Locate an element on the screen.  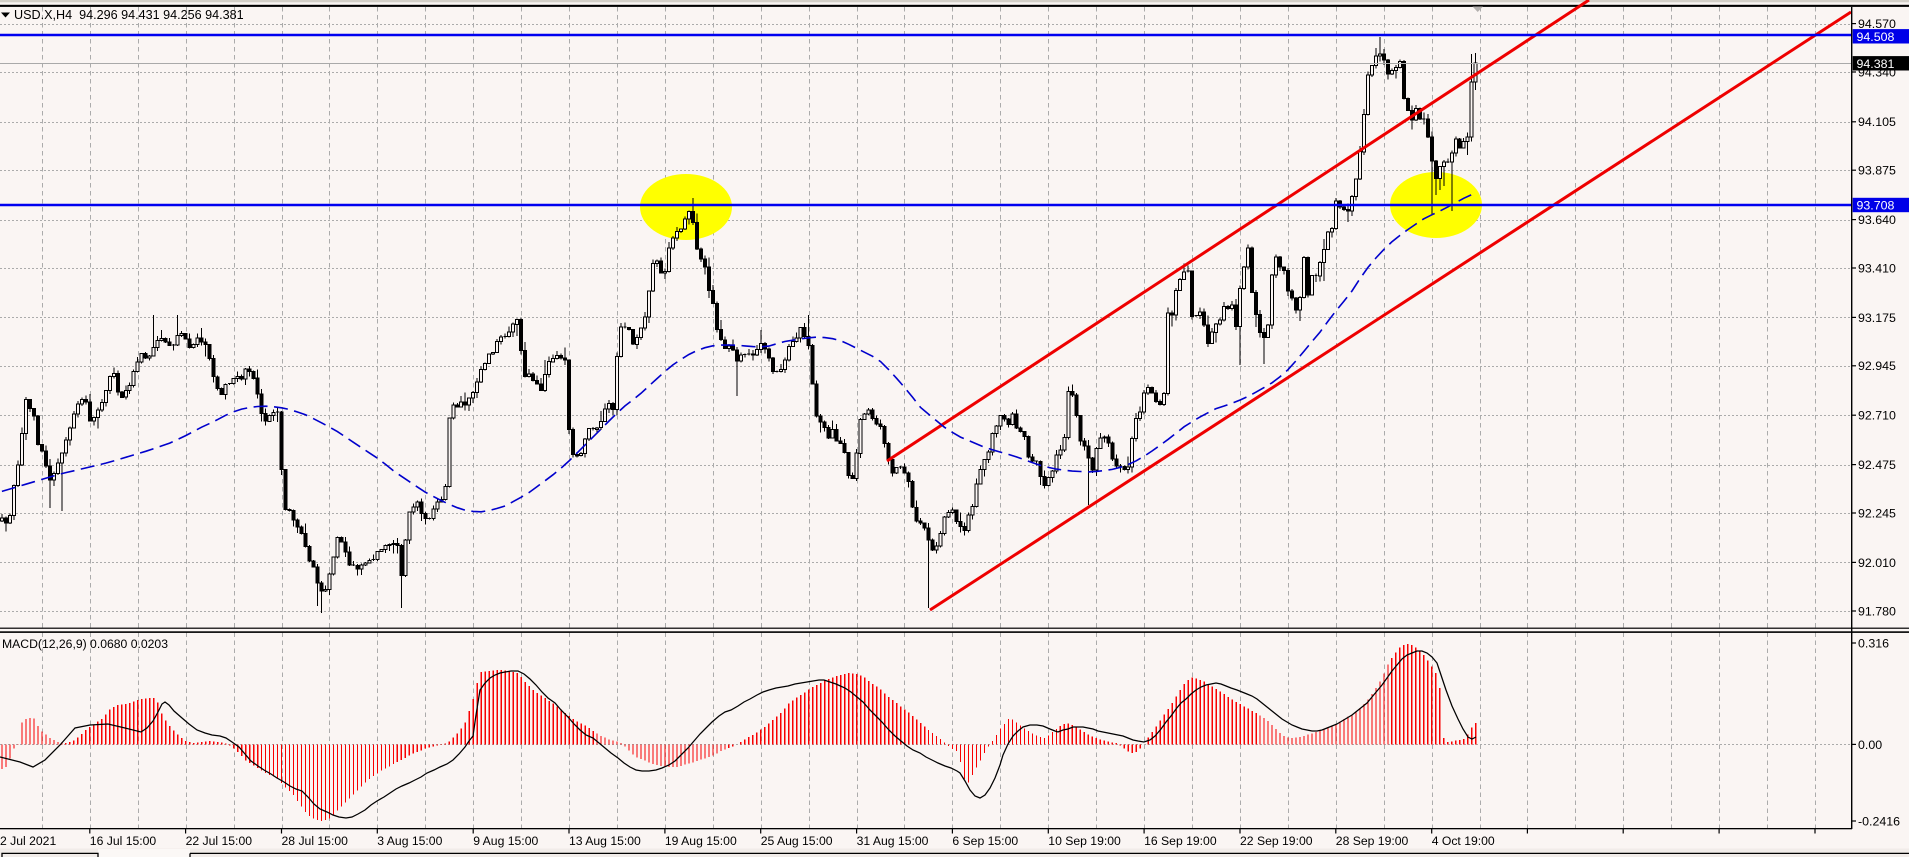
svg-text: 28 Sep 19:00 is located at coordinates (1372, 841).